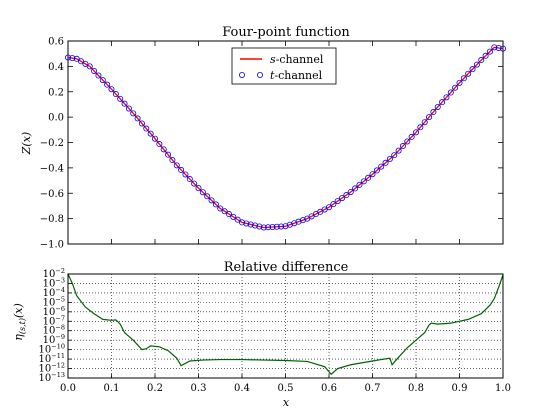 The height and width of the screenshot is (420, 560). Describe the element at coordinates (286, 402) in the screenshot. I see `bottom-x-axis-label: x` at that location.